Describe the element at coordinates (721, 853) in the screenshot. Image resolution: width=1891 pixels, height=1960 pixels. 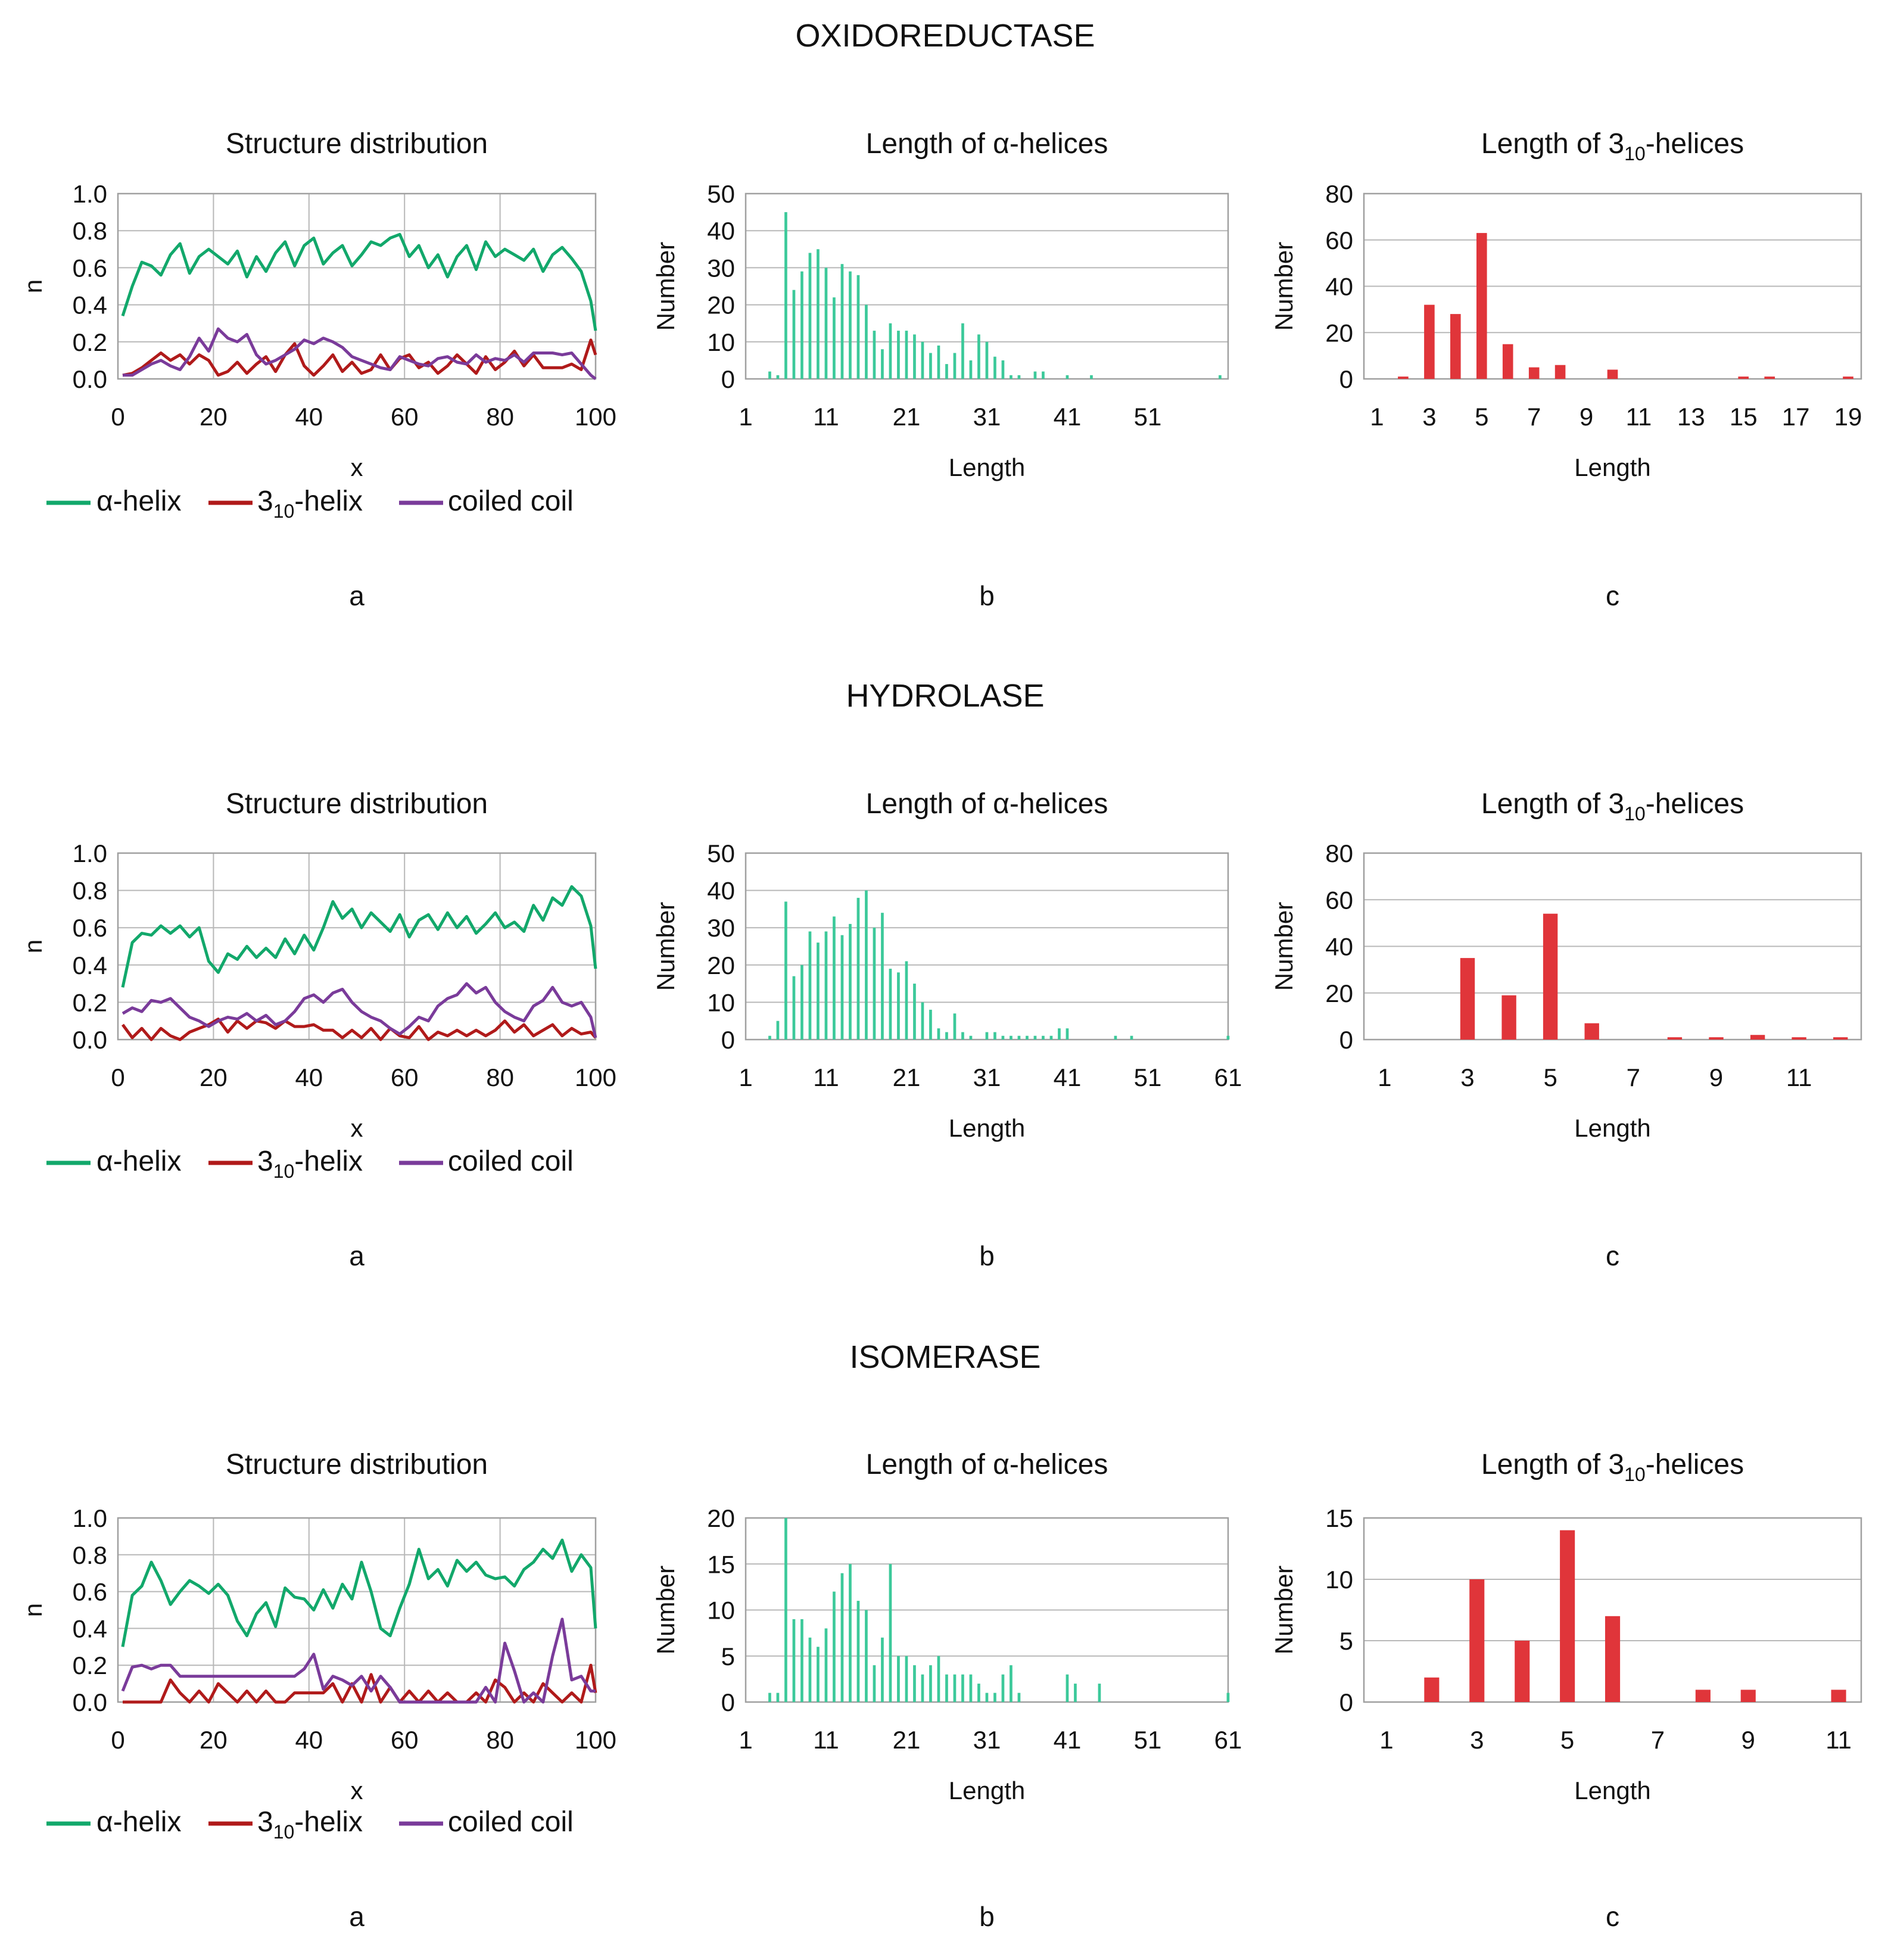
I see `y-tick-label: 50` at that location.